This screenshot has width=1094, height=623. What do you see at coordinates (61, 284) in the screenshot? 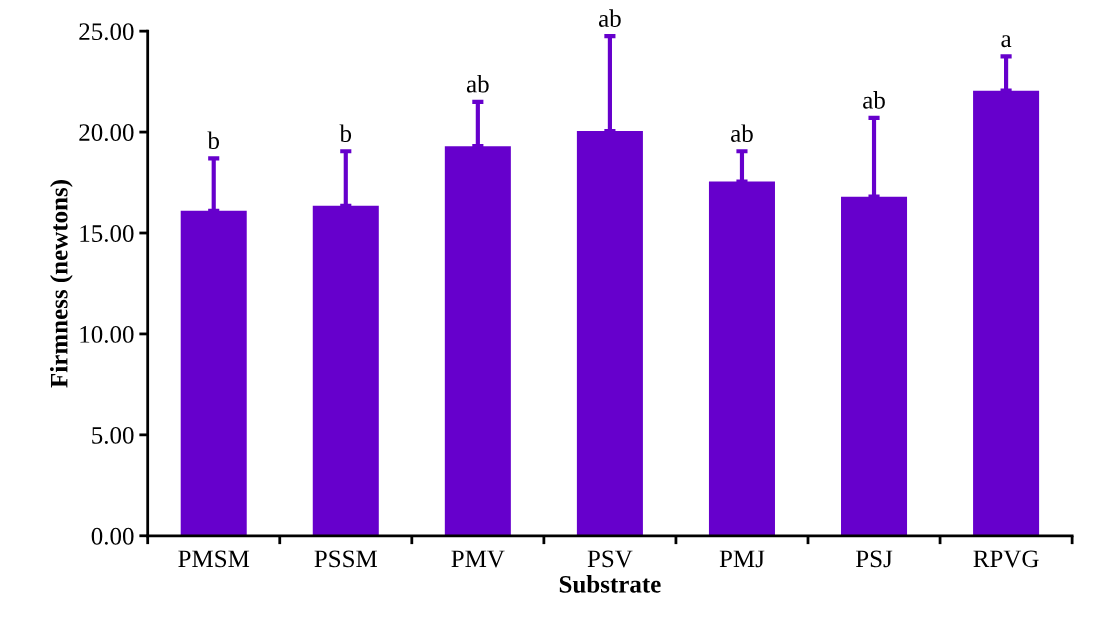
I see `y-axis-title: Firmness (newtons)` at bounding box center [61, 284].